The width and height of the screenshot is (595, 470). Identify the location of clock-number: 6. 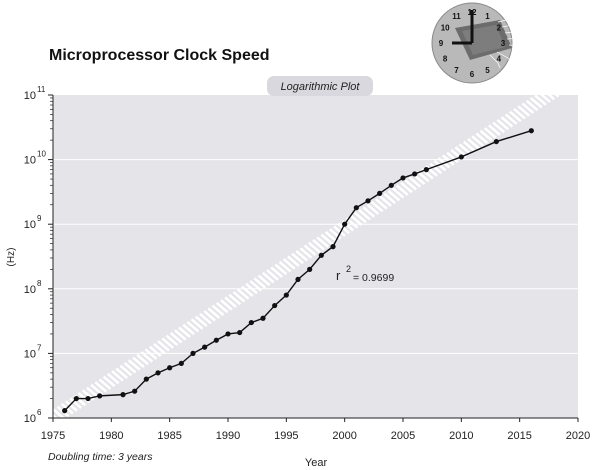
(472, 74).